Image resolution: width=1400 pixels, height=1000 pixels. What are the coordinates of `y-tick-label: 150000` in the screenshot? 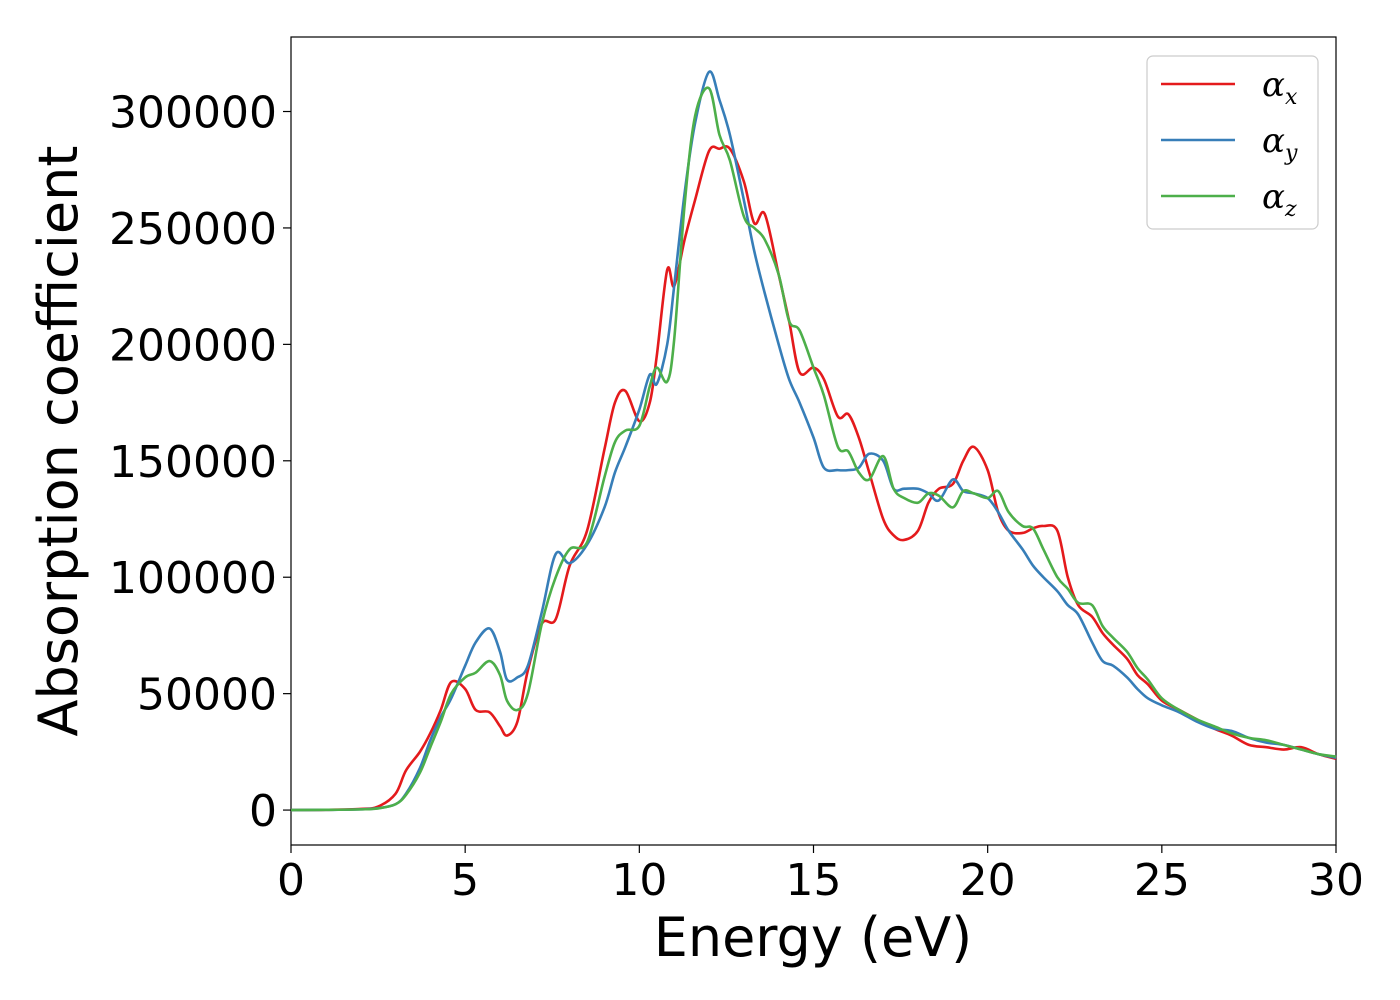 It's located at (193, 462).